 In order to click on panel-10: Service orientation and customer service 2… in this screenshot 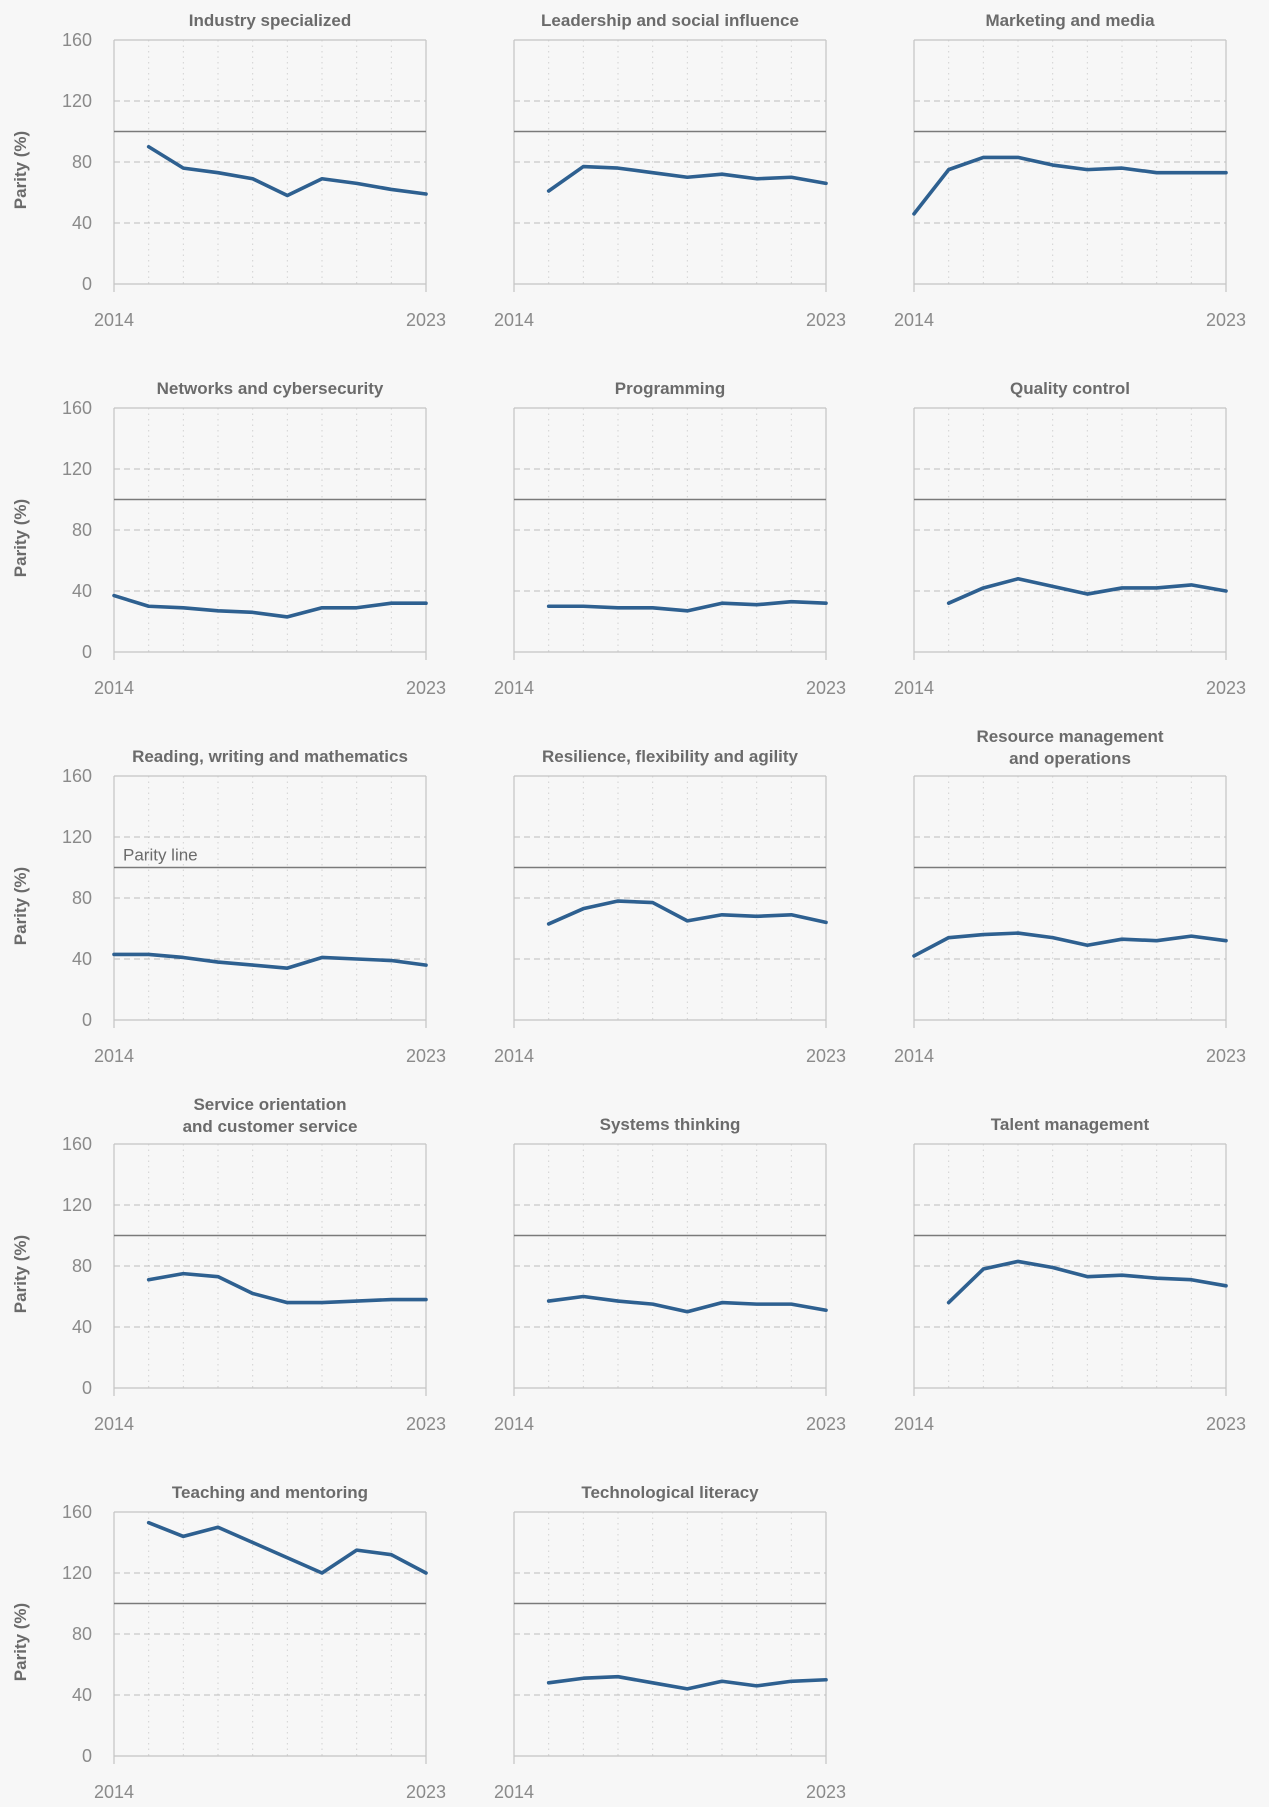, I will do `click(228, 1264)`.